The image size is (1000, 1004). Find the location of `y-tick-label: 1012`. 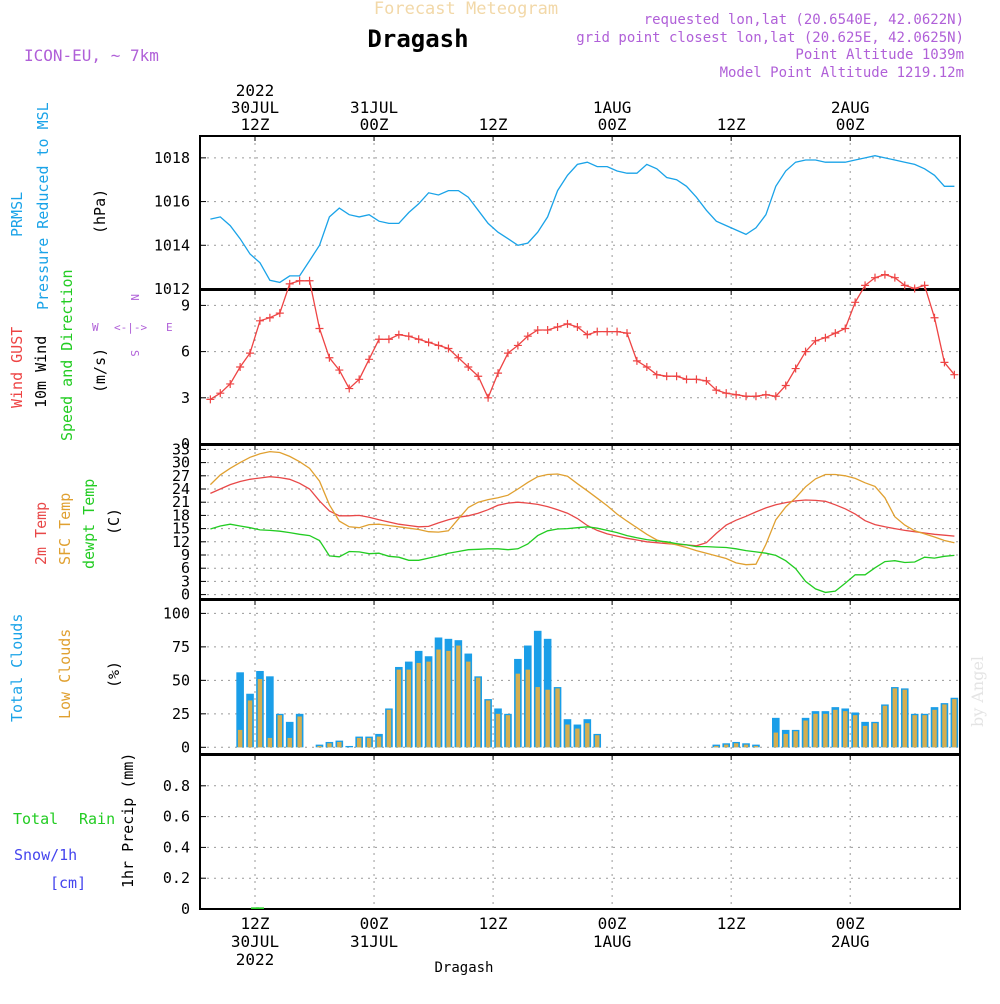

y-tick-label: 1012 is located at coordinates (172, 289).